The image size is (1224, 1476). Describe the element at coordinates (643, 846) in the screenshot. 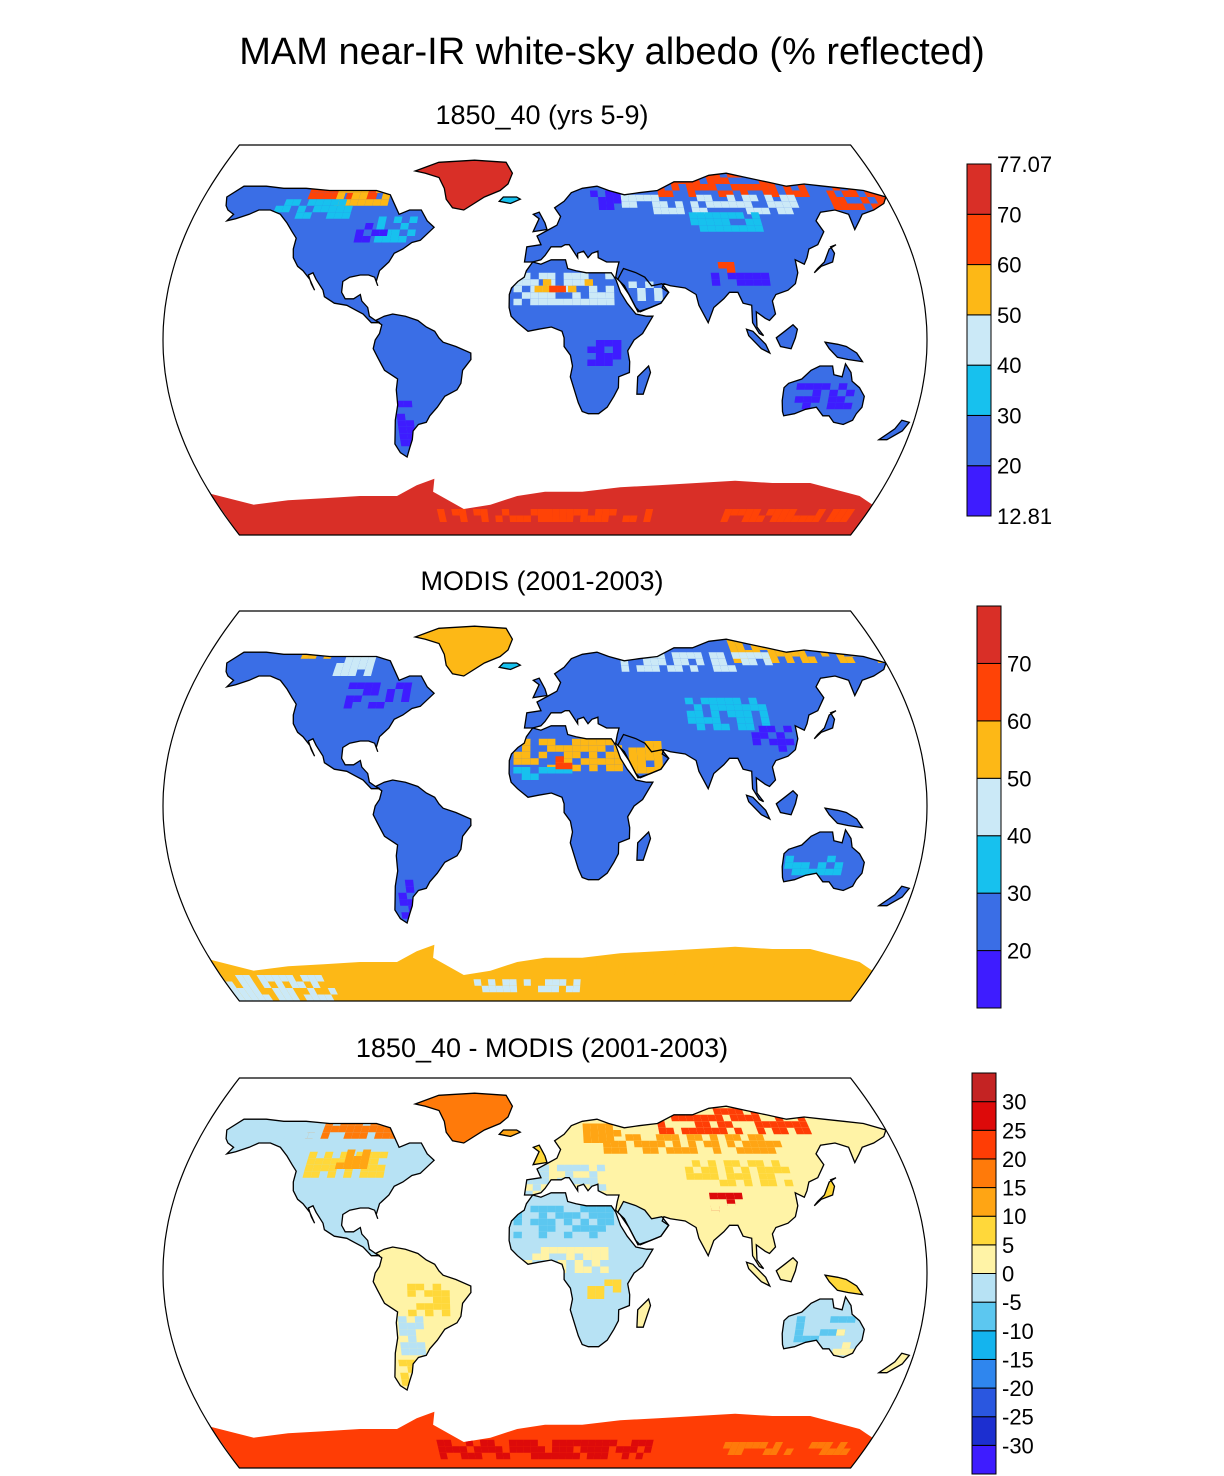

I see `land-madagascar` at that location.